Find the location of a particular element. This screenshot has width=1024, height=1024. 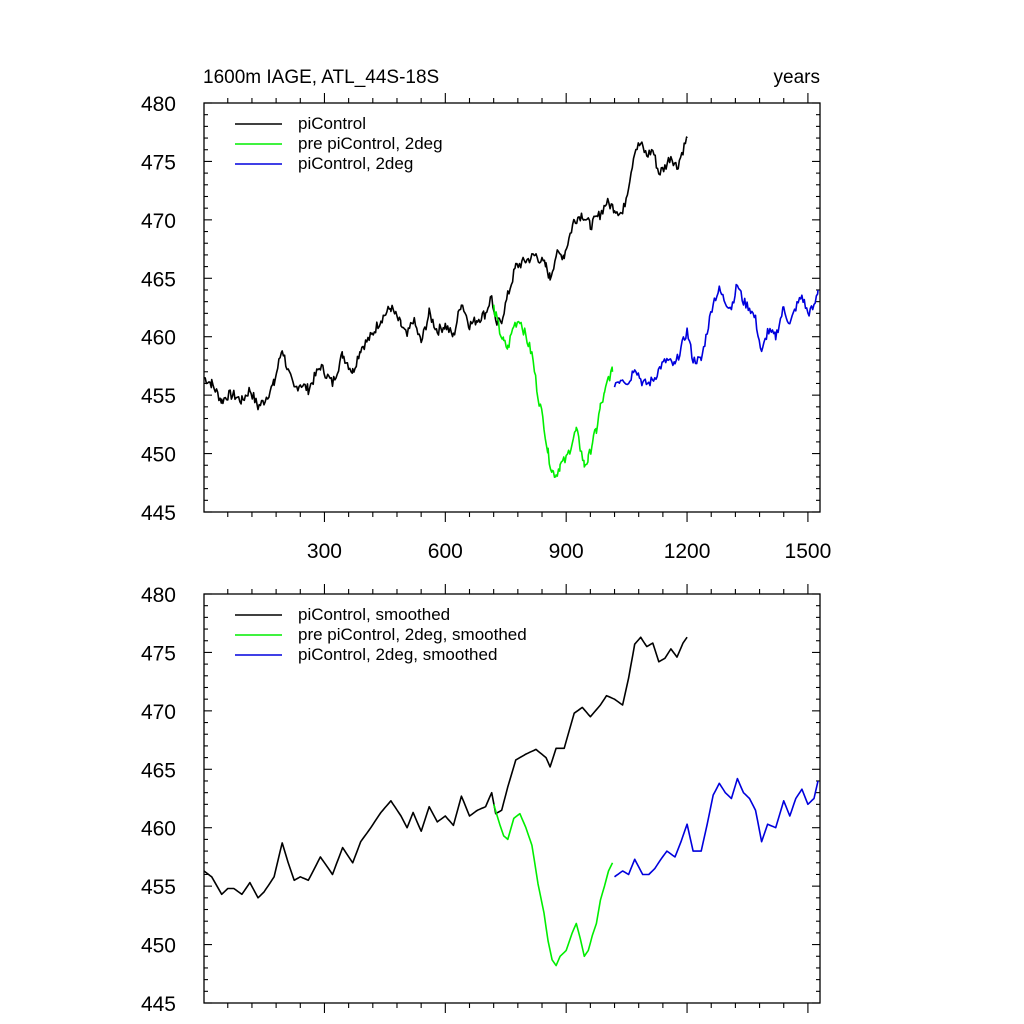

x-tick-label: 1200 is located at coordinates (687, 551).